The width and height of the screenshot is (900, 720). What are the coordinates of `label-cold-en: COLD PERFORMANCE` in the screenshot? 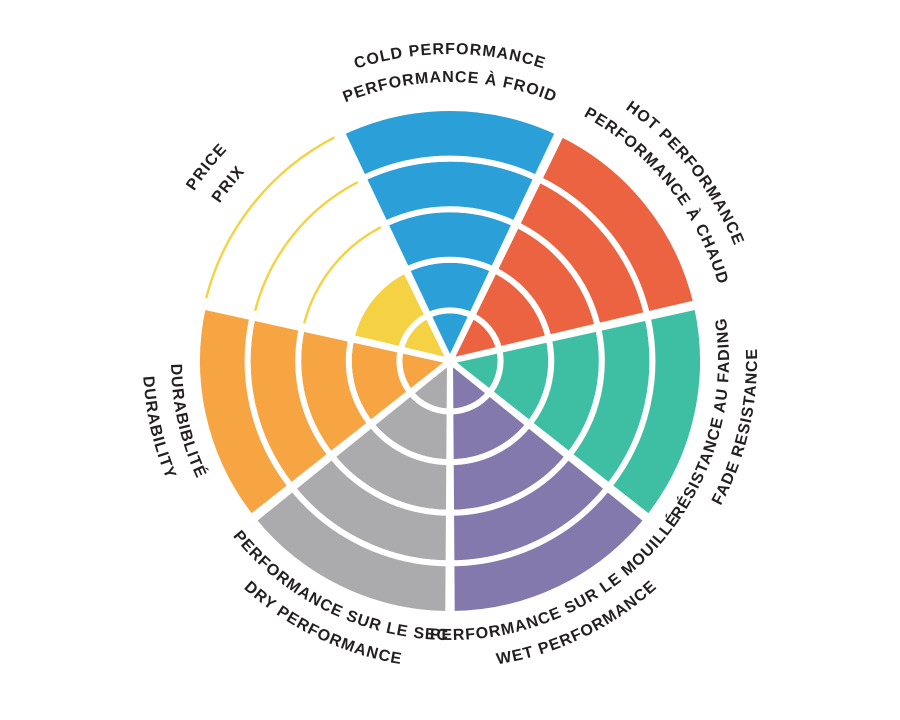 It's located at (450, 57).